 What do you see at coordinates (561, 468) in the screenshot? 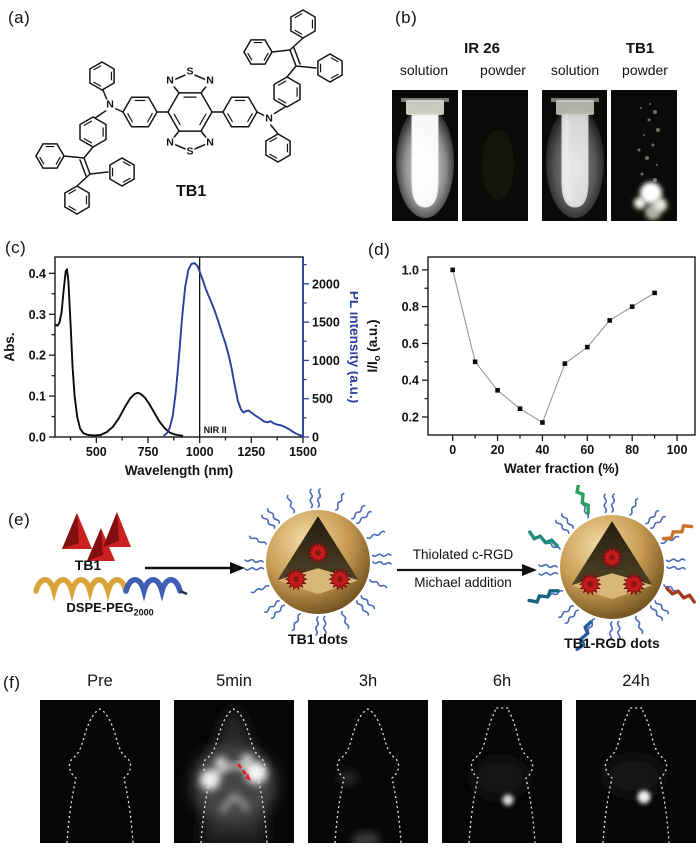
I see `svg-text: Water fraction (%)` at bounding box center [561, 468].